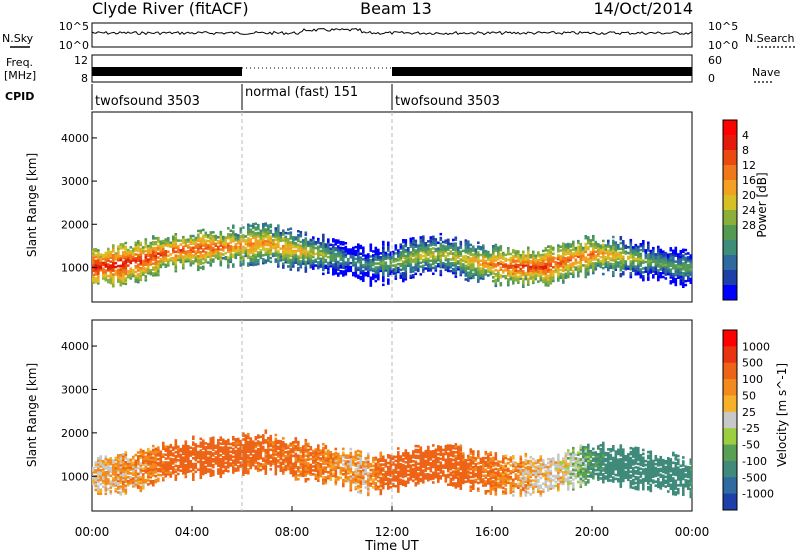 The height and width of the screenshot is (554, 800). What do you see at coordinates (426, 245) in the screenshot?
I see `power-cell-1900` at bounding box center [426, 245].